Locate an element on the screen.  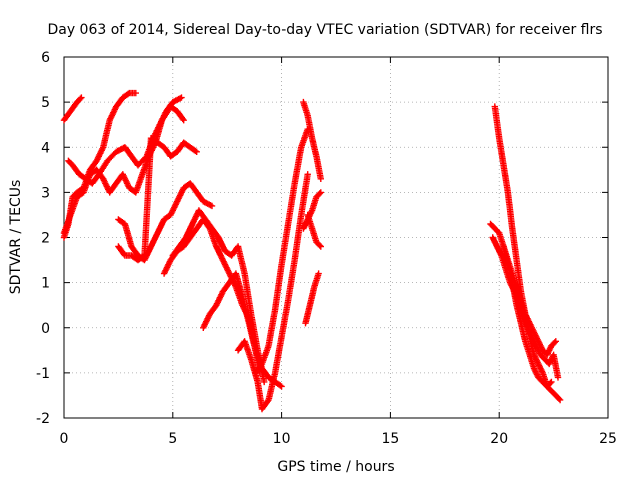
y-axis-label: SDTVAR / TECUs is located at coordinates (16, 237).